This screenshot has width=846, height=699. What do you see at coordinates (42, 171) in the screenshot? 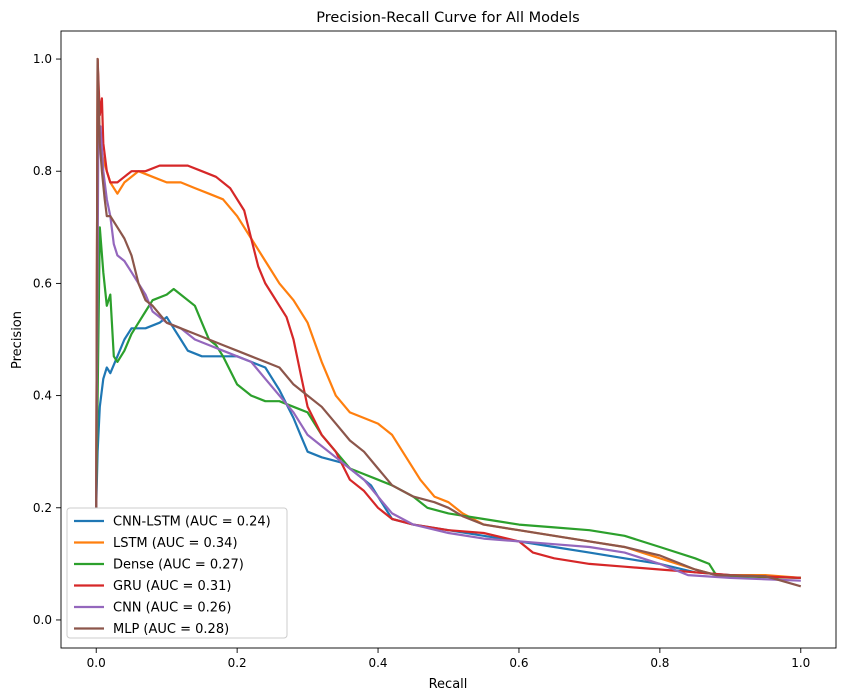
I see `y-tick-label: 0.8` at bounding box center [42, 171].